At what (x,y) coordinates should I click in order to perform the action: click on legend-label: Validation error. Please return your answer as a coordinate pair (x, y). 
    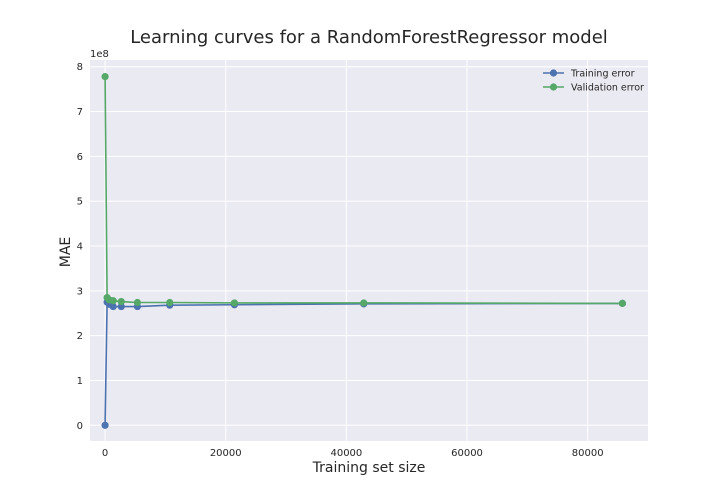
    Looking at the image, I should click on (607, 88).